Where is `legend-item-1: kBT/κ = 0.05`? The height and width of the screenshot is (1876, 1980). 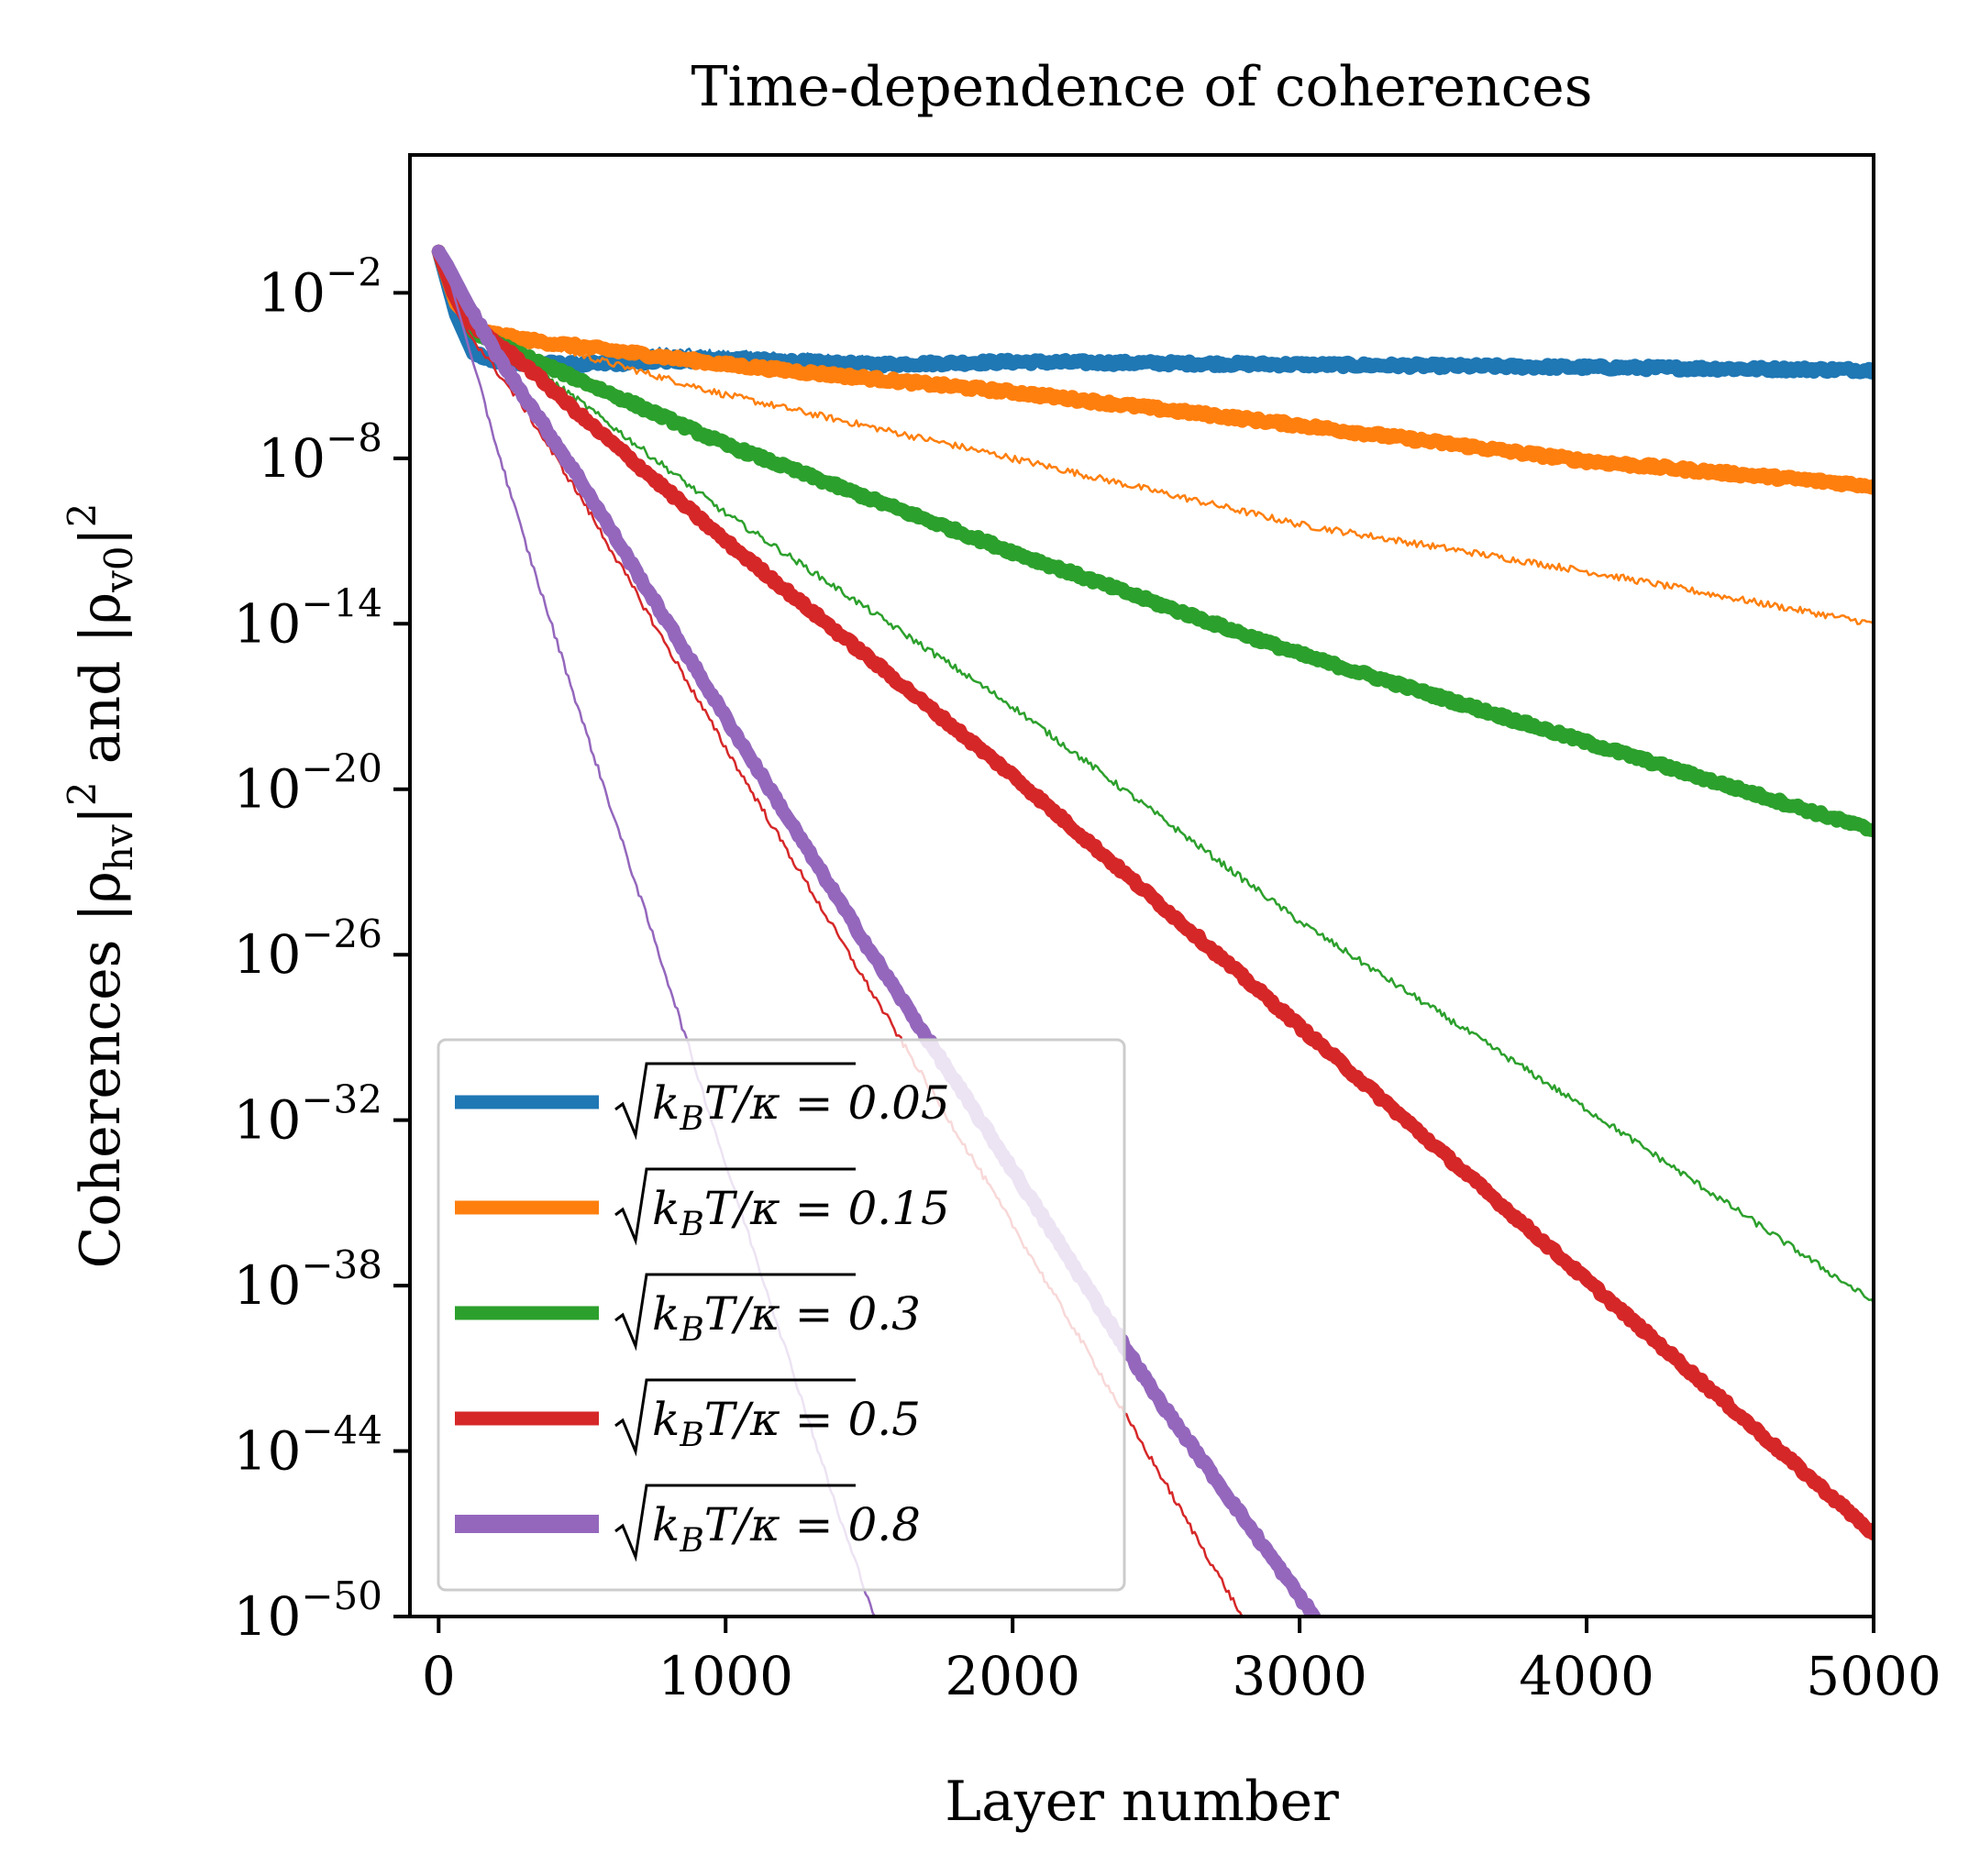
legend-item-1: kBT/κ = 0.05 is located at coordinates (703, 1101).